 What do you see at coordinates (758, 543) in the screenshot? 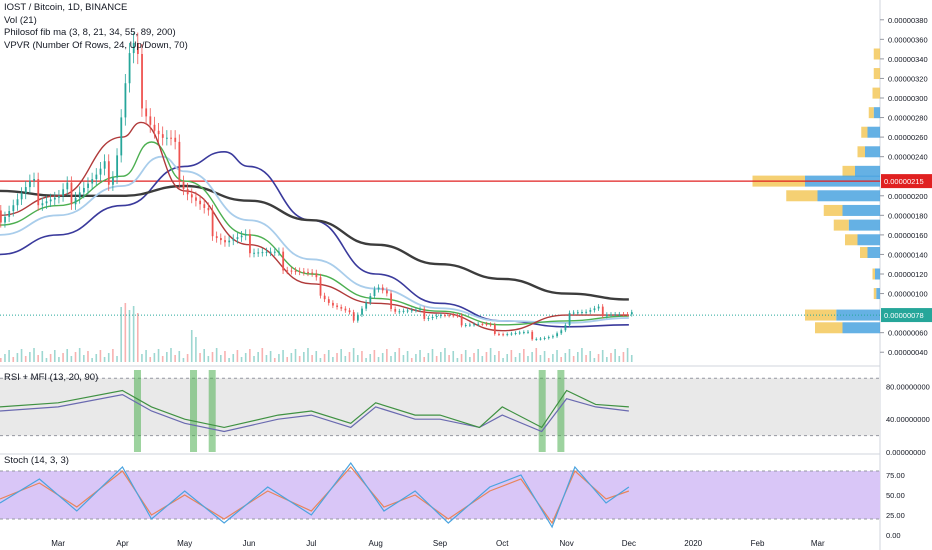
I see `time-axis-label: Feb` at bounding box center [758, 543].